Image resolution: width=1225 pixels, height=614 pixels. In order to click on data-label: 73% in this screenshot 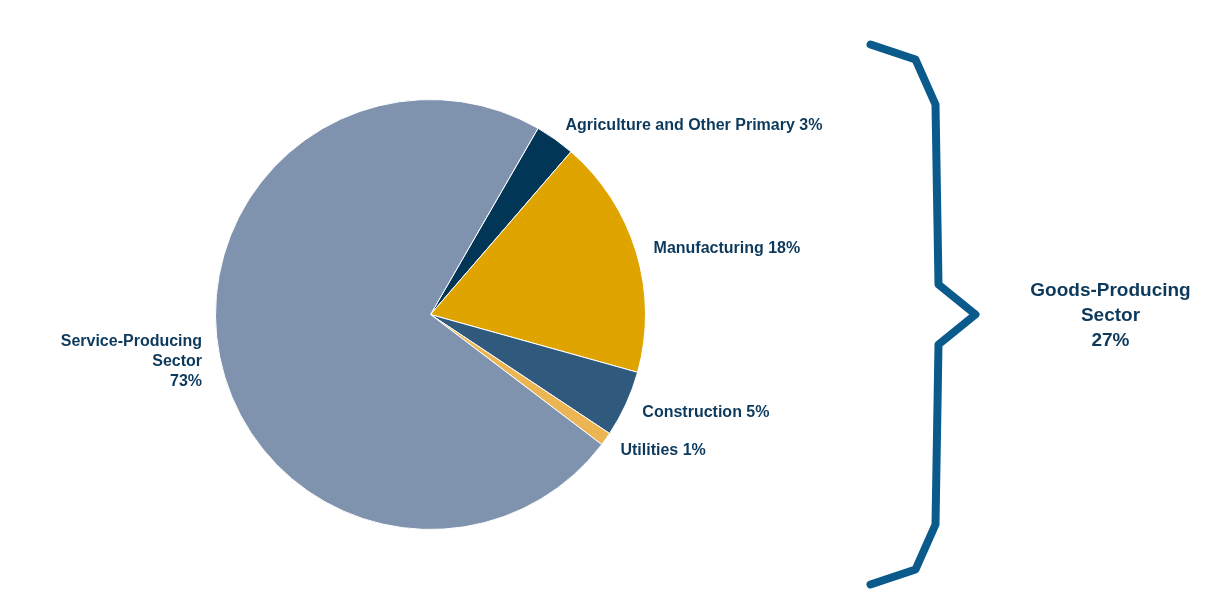, I will do `click(186, 381)`.